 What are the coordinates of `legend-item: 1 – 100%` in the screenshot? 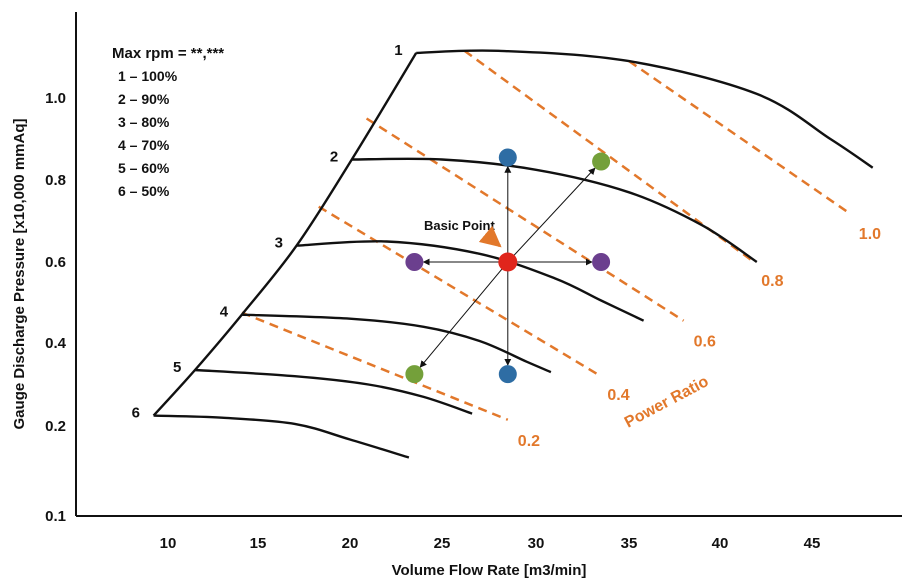 It's located at (148, 76).